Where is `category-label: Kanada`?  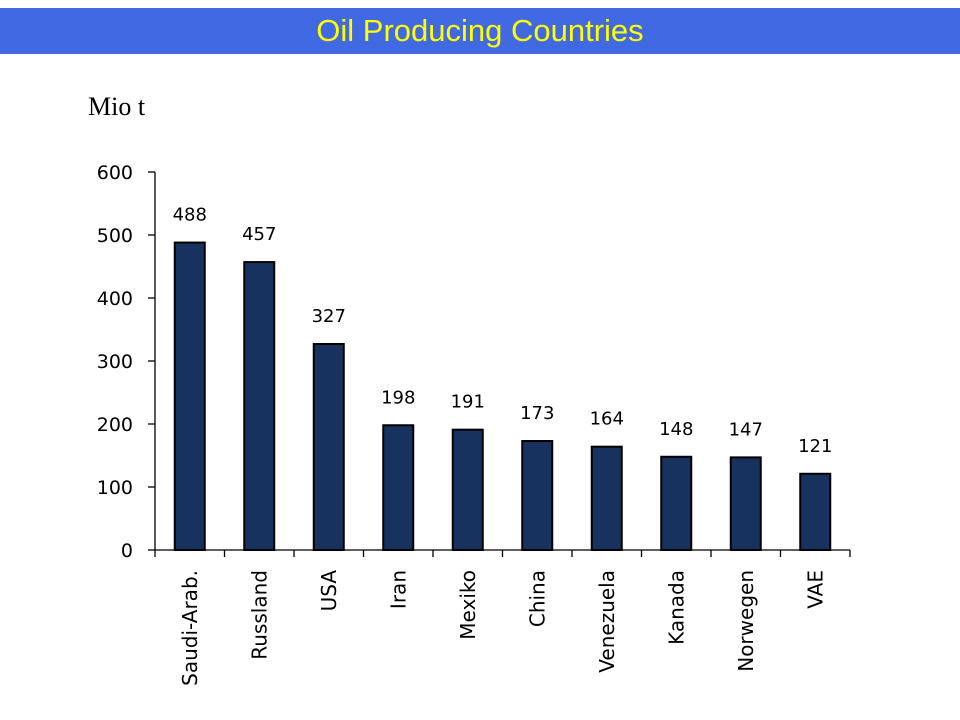
category-label: Kanada is located at coordinates (676, 607).